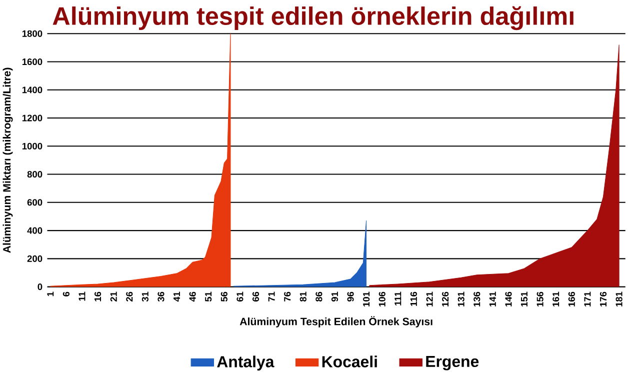  What do you see at coordinates (271, 297) in the screenshot?
I see `x-tick-label: 71` at bounding box center [271, 297].